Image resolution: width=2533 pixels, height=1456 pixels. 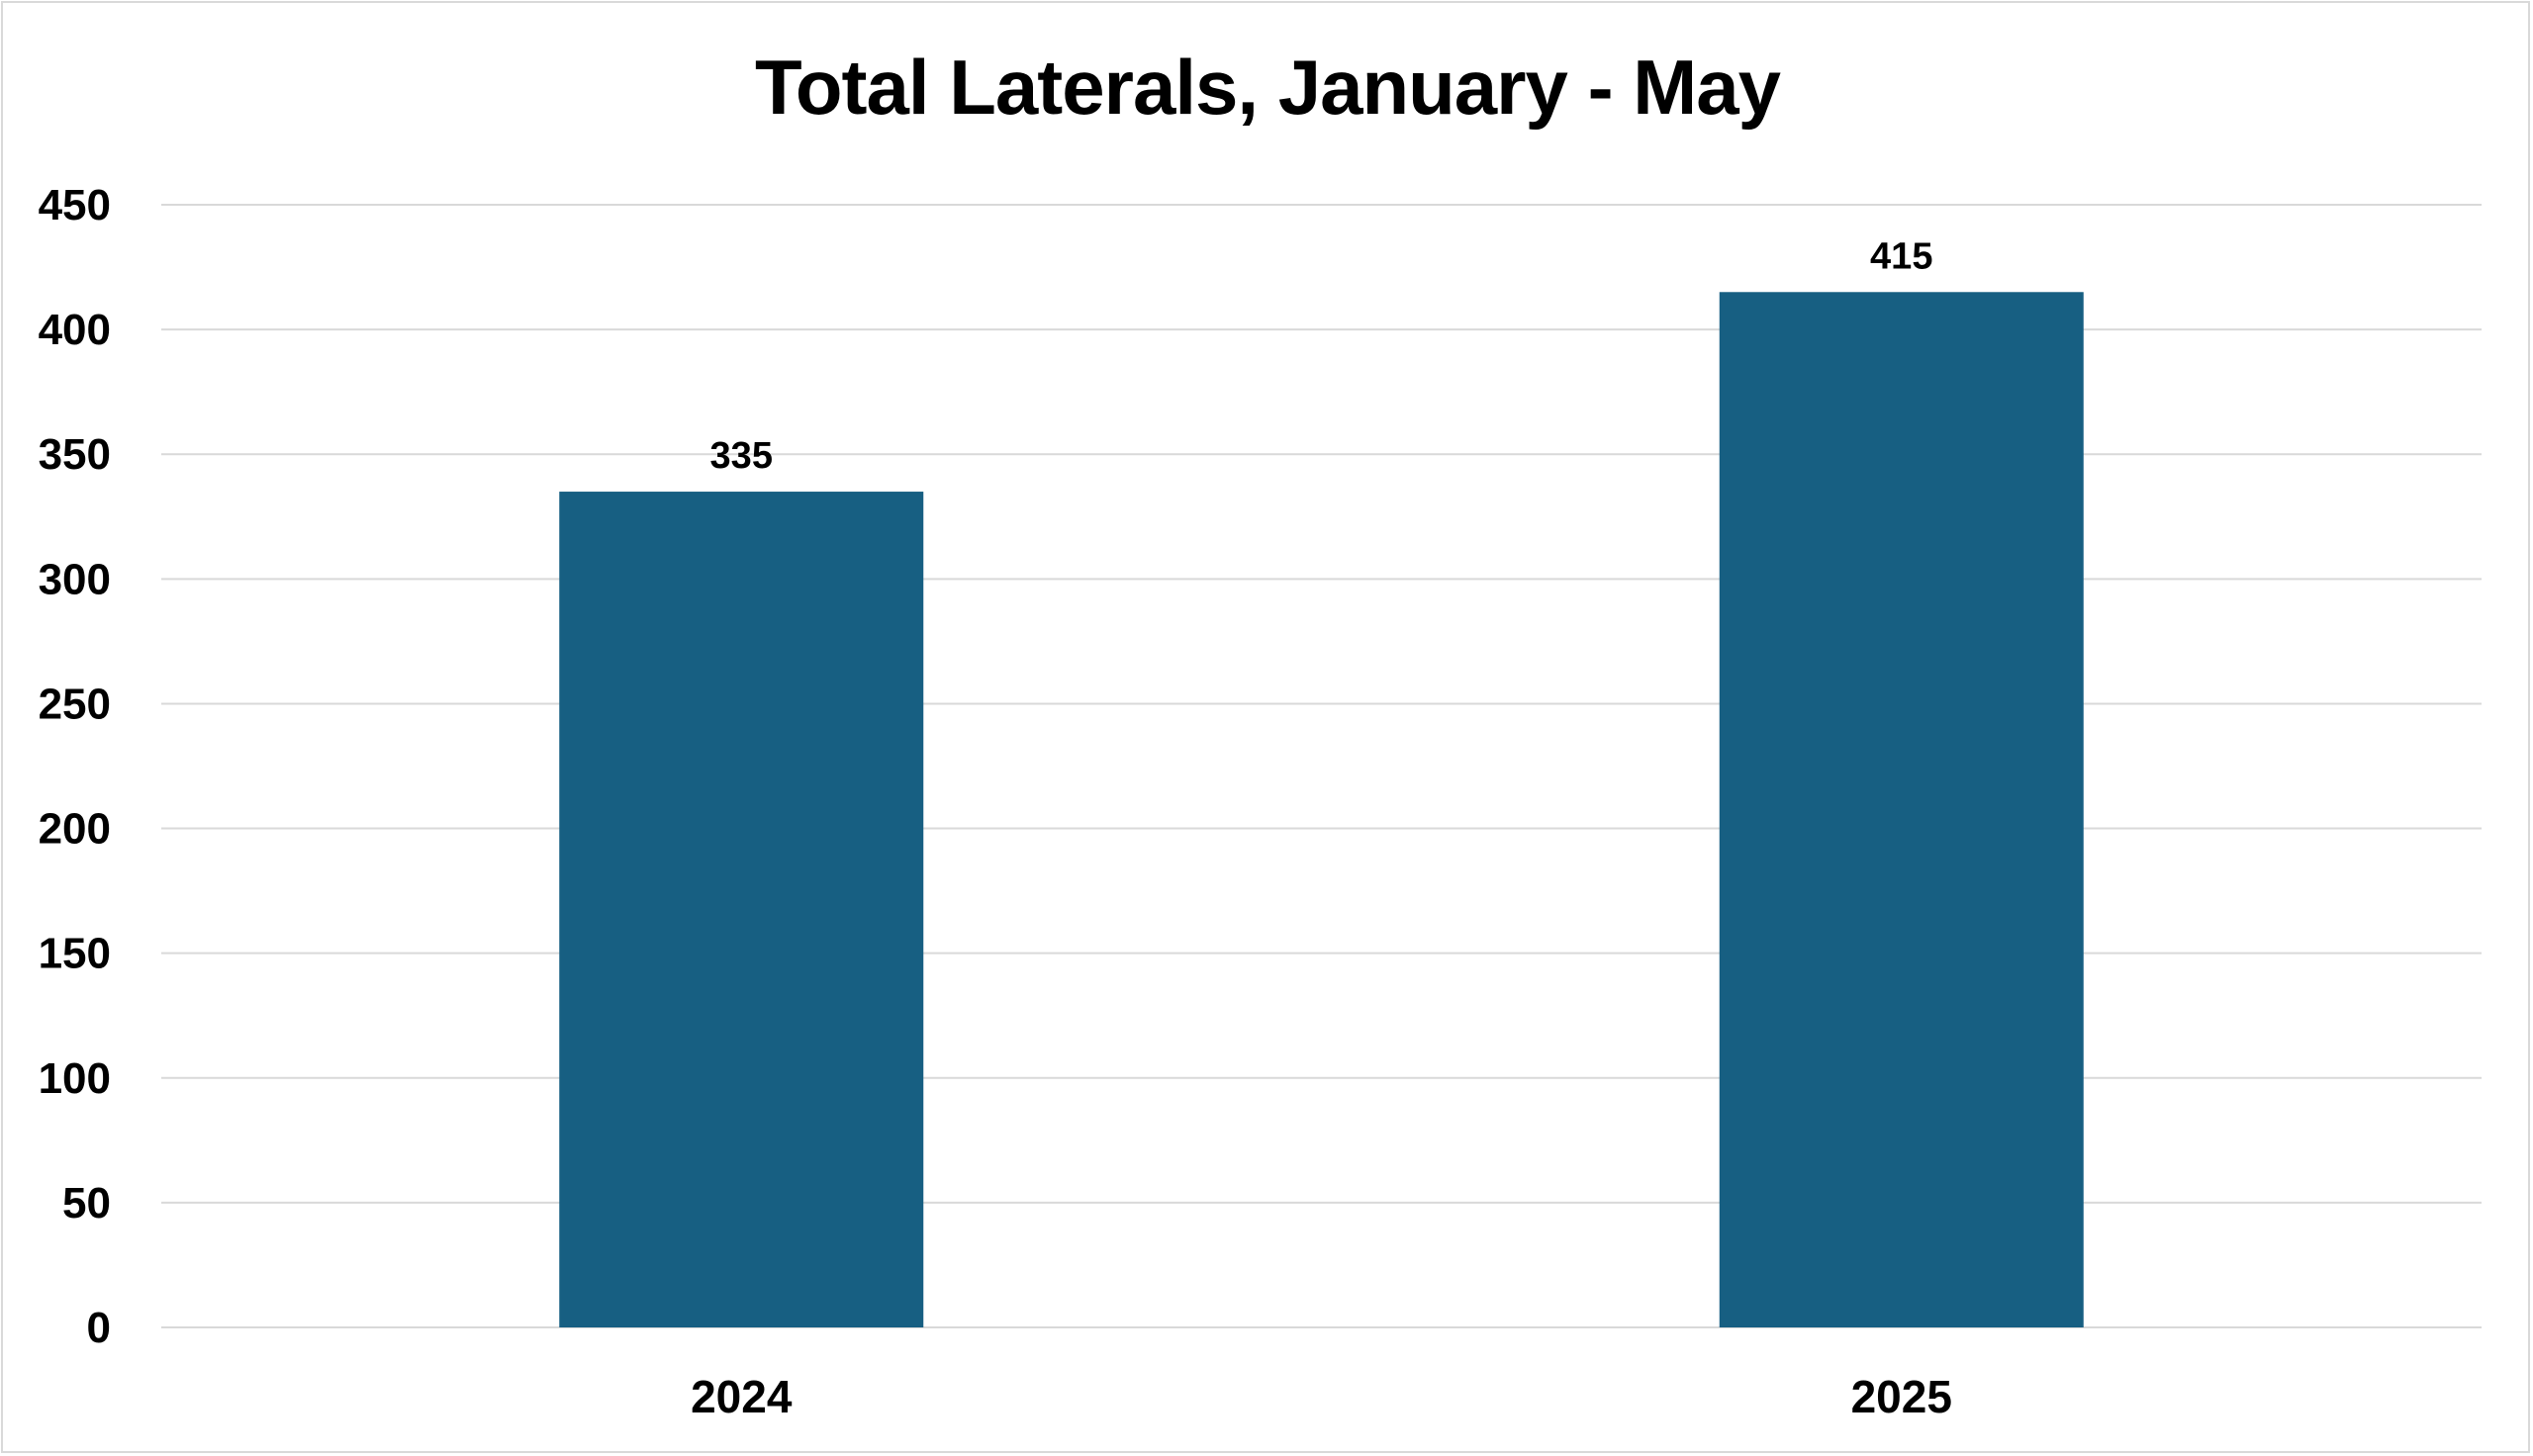 What do you see at coordinates (75, 1078) in the screenshot?
I see `y-tick-label: 100` at bounding box center [75, 1078].